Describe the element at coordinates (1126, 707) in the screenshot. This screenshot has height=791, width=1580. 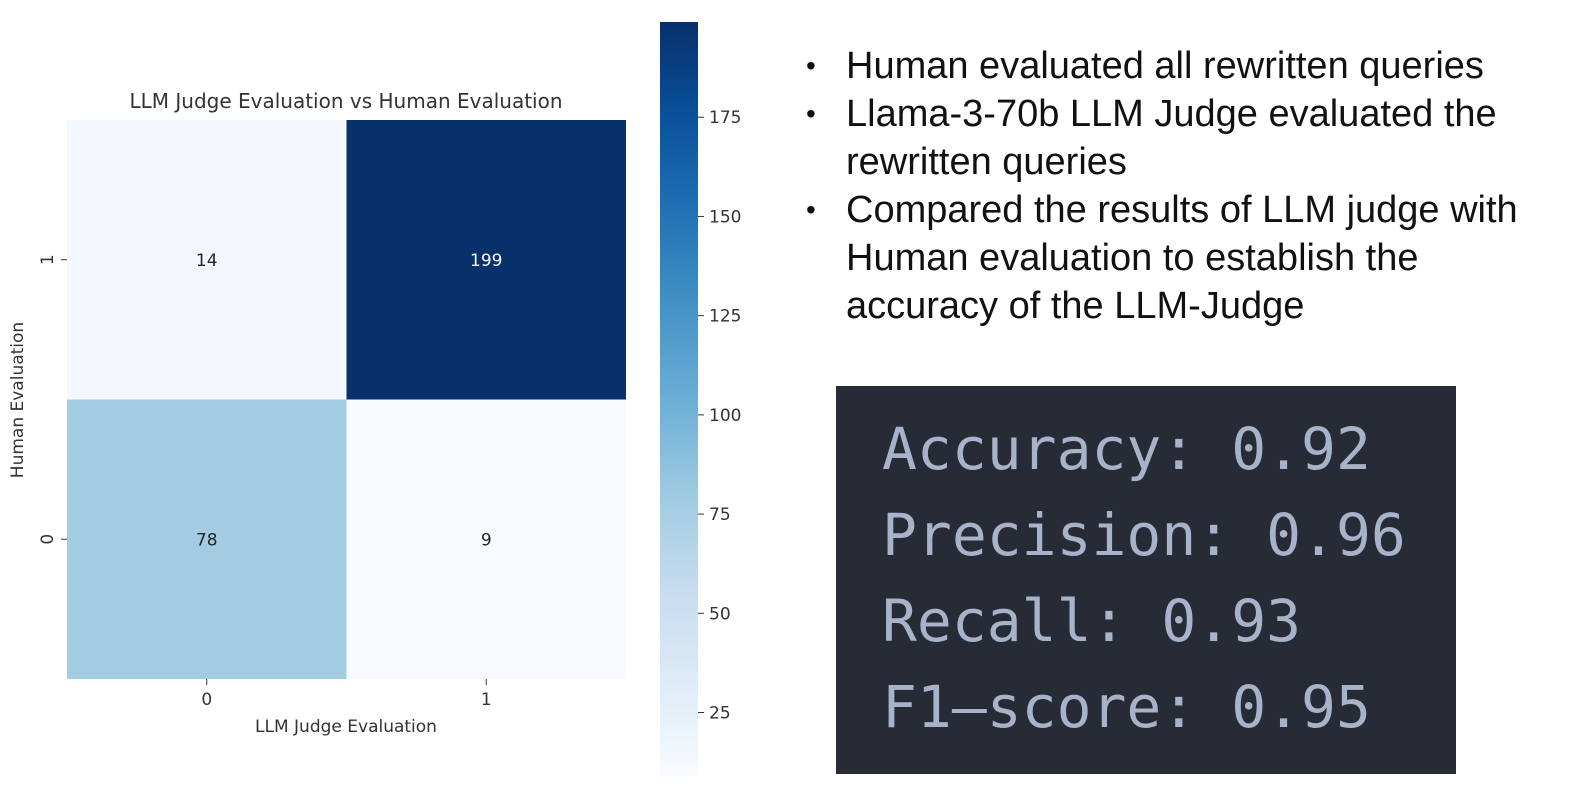
I see `metric-f1-score: F1–score: 0.95` at that location.